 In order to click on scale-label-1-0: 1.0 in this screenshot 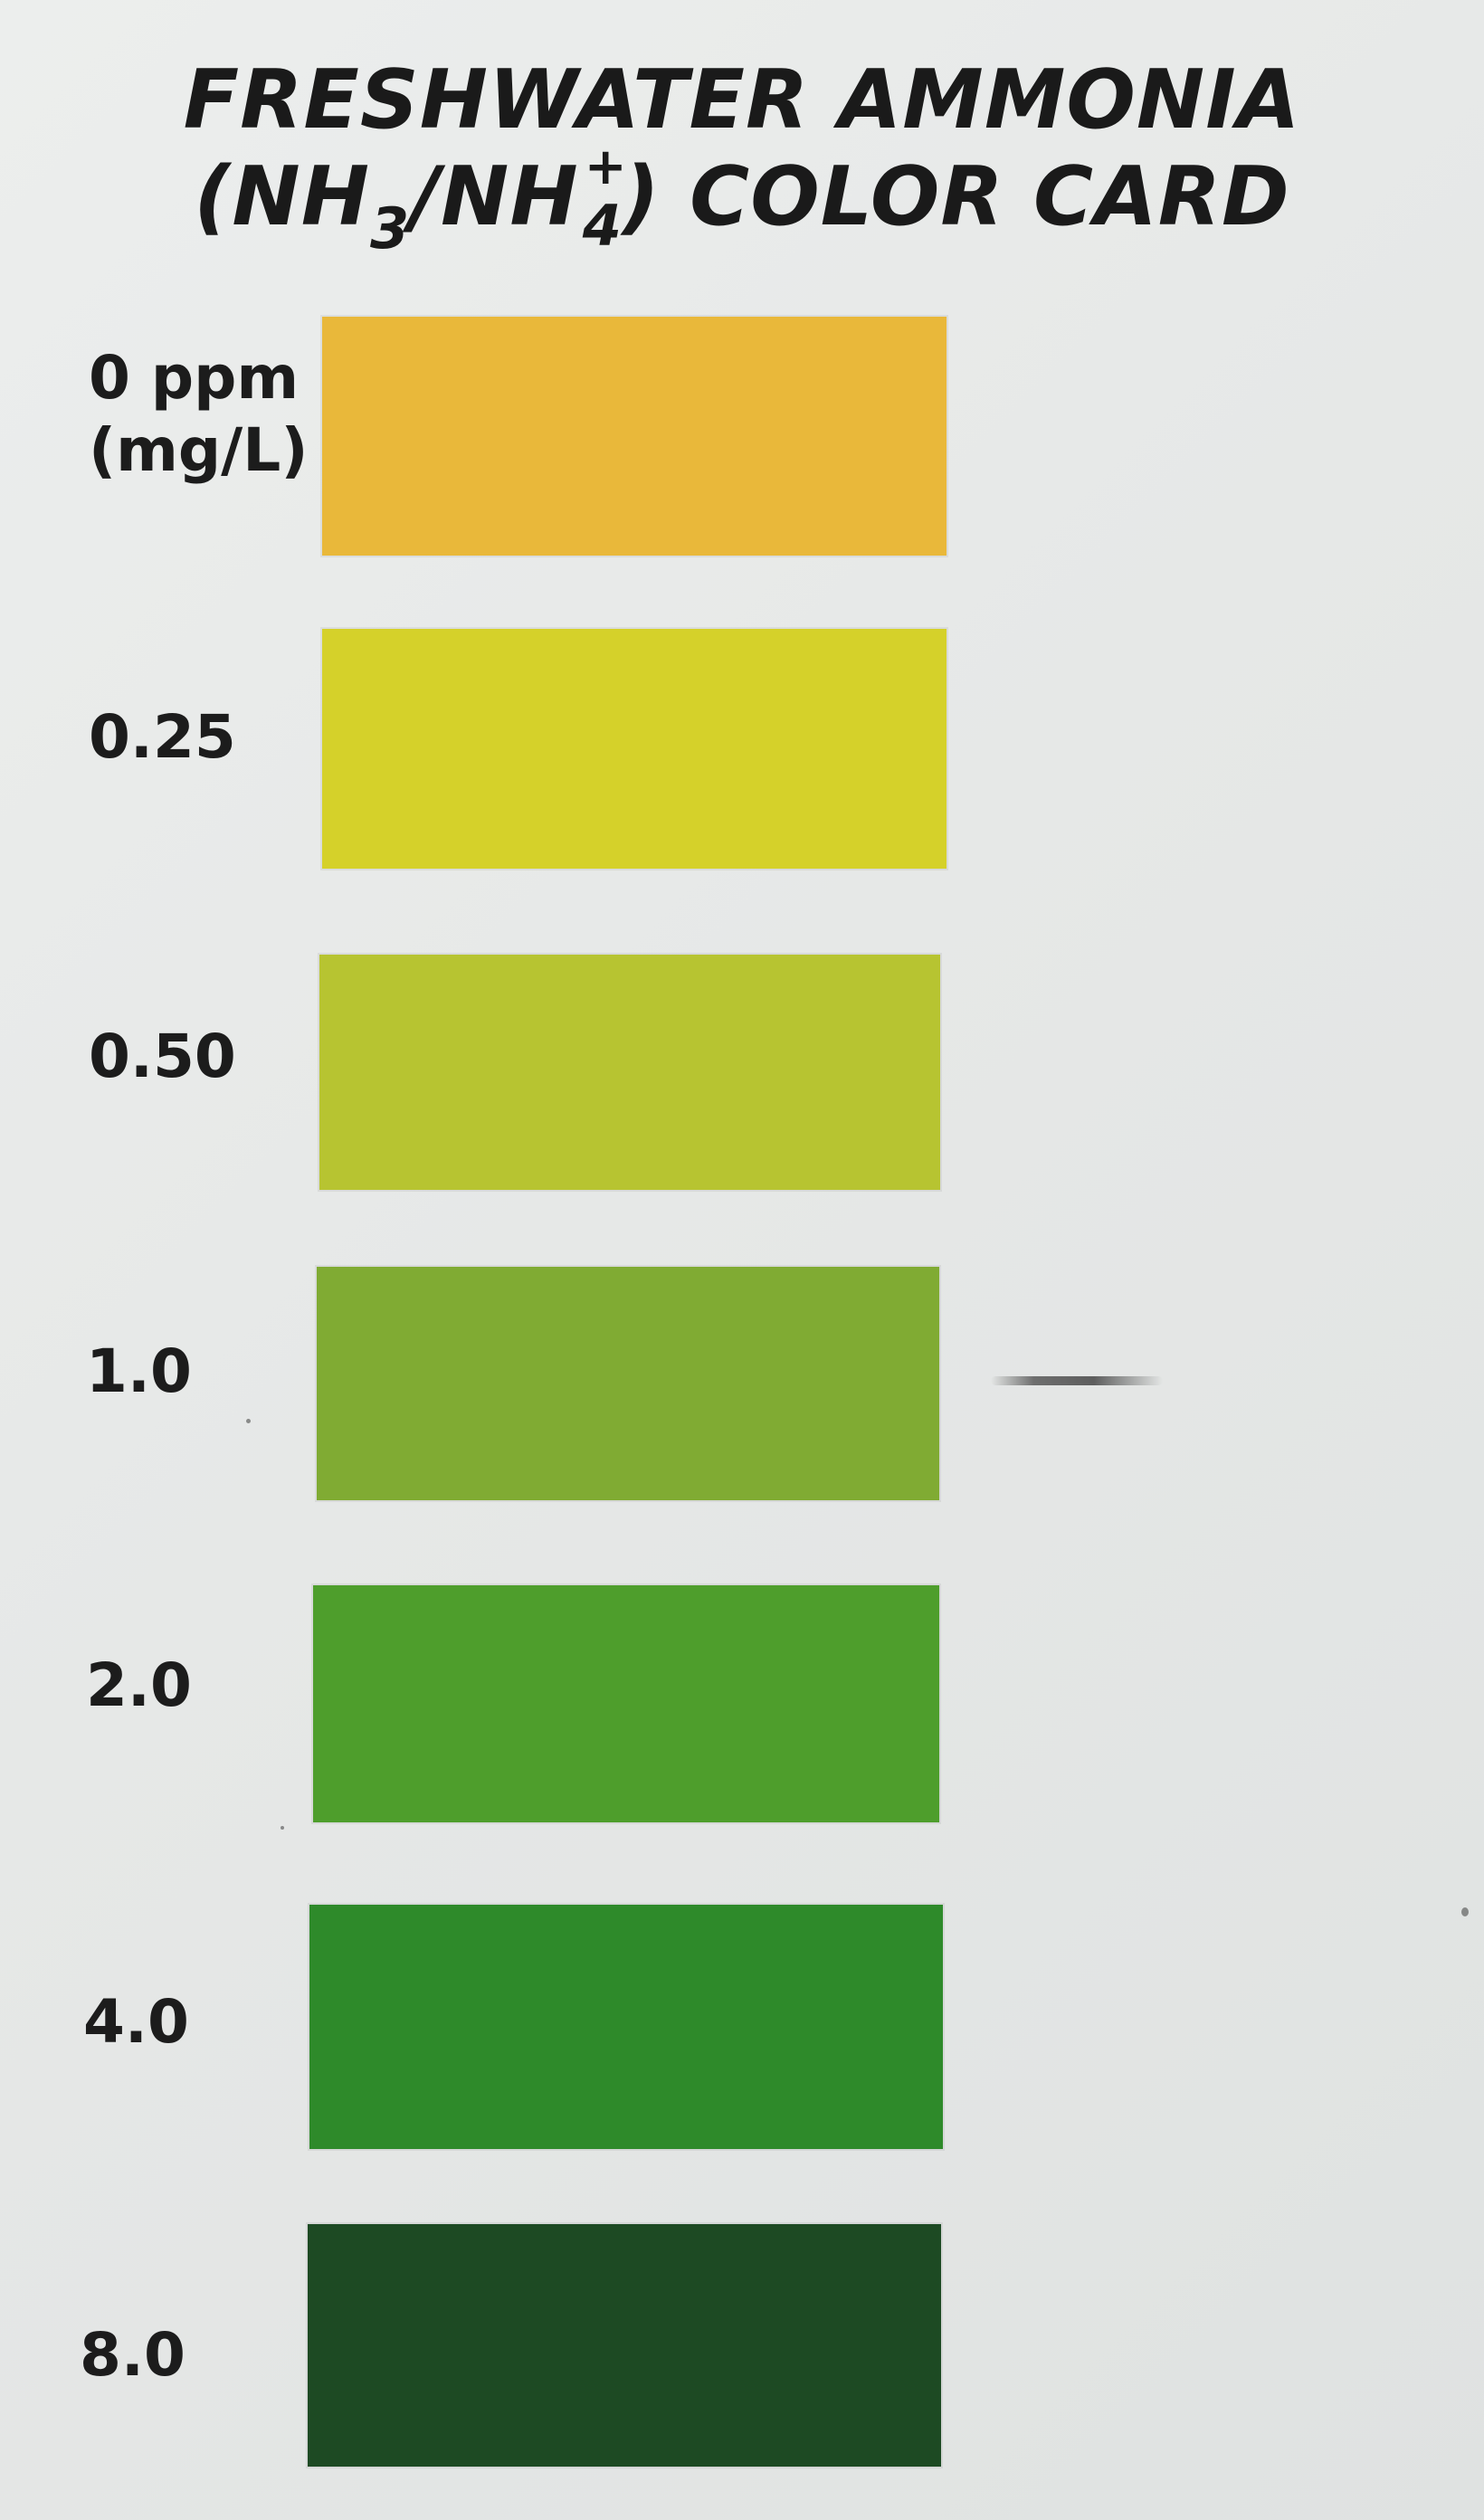, I will do `click(139, 1371)`.